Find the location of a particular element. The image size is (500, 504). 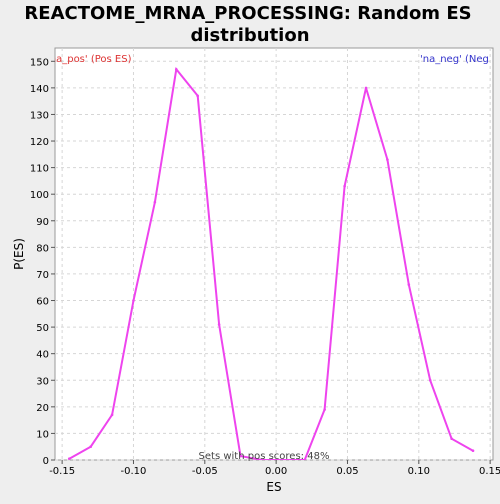

y-tick-label: 30 is located at coordinates (42, 381).